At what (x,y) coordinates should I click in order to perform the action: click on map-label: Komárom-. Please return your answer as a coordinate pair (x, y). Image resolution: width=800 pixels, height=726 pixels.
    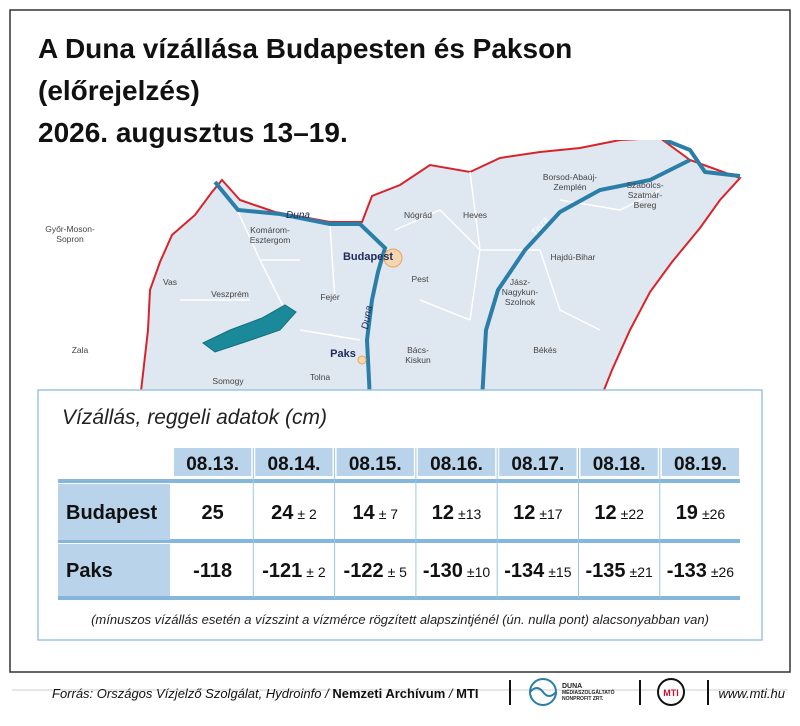
    Looking at the image, I should click on (270, 230).